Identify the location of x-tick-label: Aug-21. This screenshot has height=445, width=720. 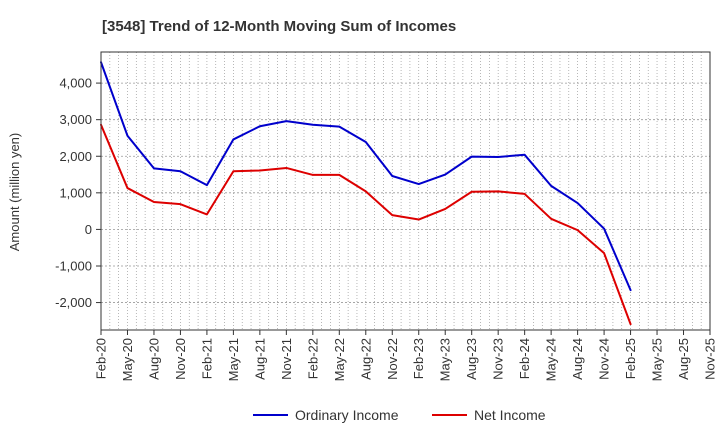
(259, 359).